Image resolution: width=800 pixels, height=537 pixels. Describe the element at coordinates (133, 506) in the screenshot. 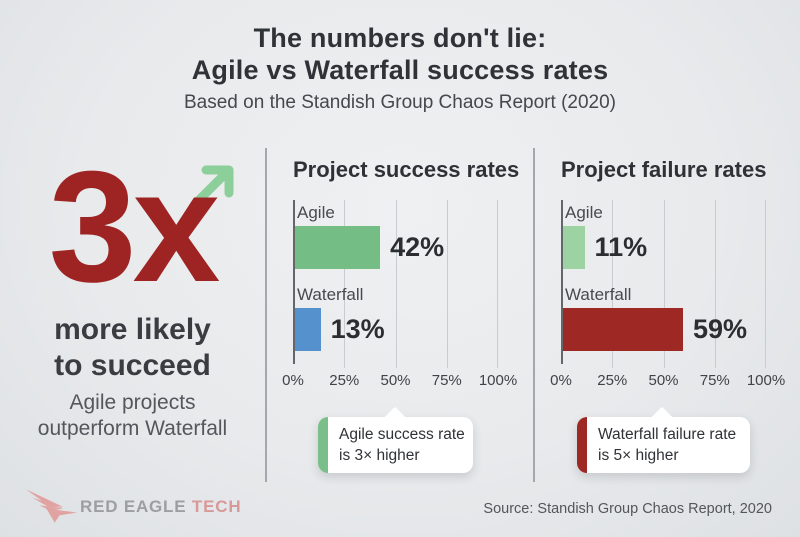

I see `brand-name: RED EAGLE` at that location.